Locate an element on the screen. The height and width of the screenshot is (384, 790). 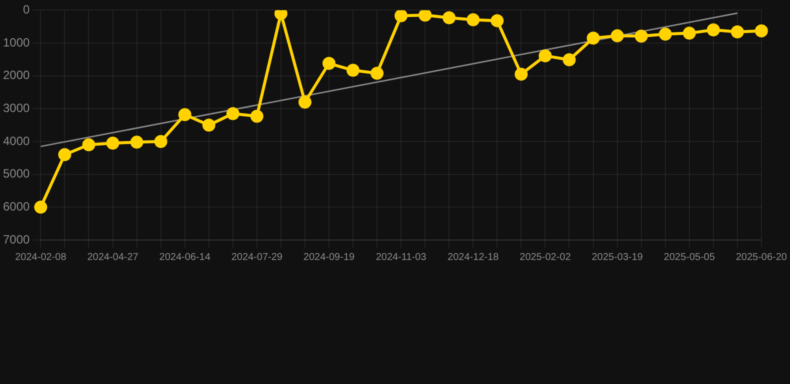
y-tick-label: 1000 is located at coordinates (16, 42).